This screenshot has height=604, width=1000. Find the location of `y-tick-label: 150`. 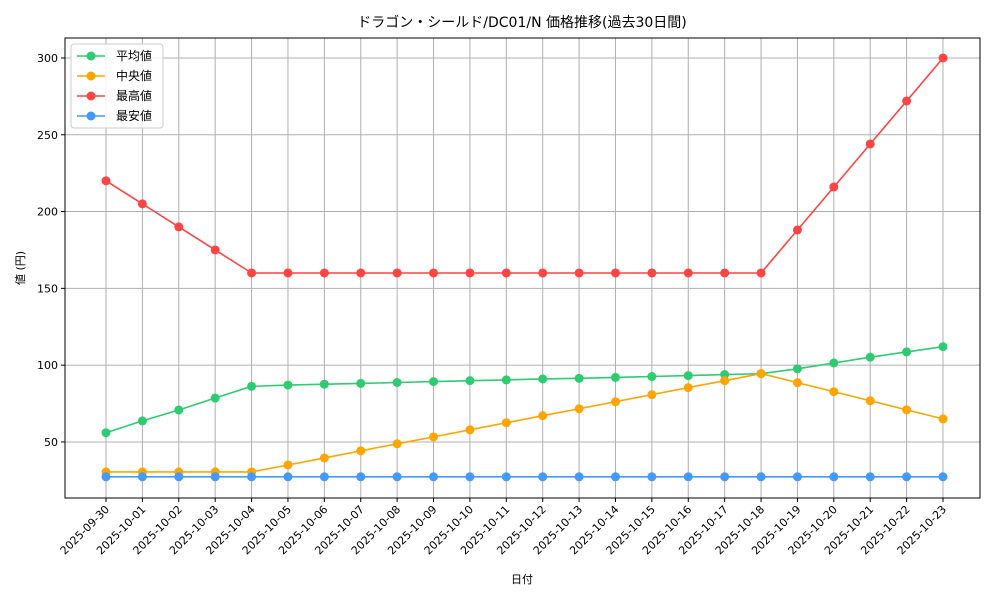

y-tick-label: 150 is located at coordinates (47, 288).